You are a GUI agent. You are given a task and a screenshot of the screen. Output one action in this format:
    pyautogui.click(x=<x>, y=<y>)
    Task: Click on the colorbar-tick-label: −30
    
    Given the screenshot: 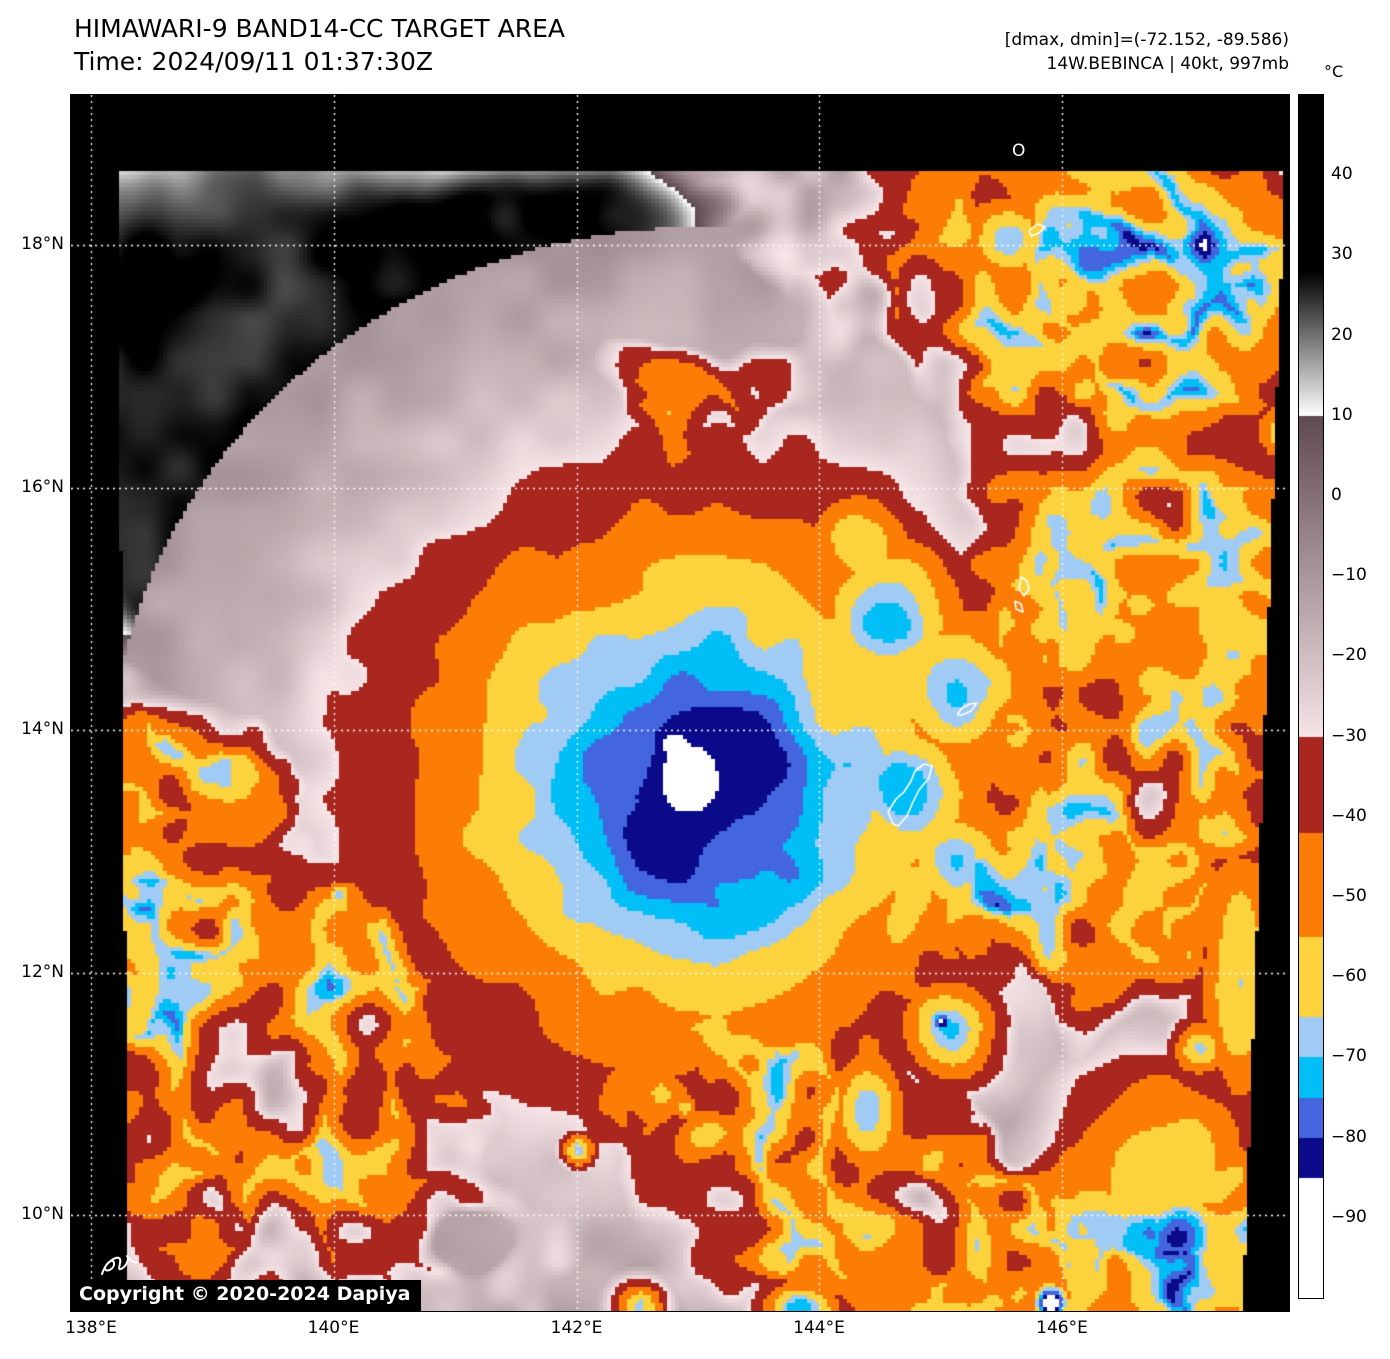 What is the action you would take?
    pyautogui.click(x=1349, y=735)
    